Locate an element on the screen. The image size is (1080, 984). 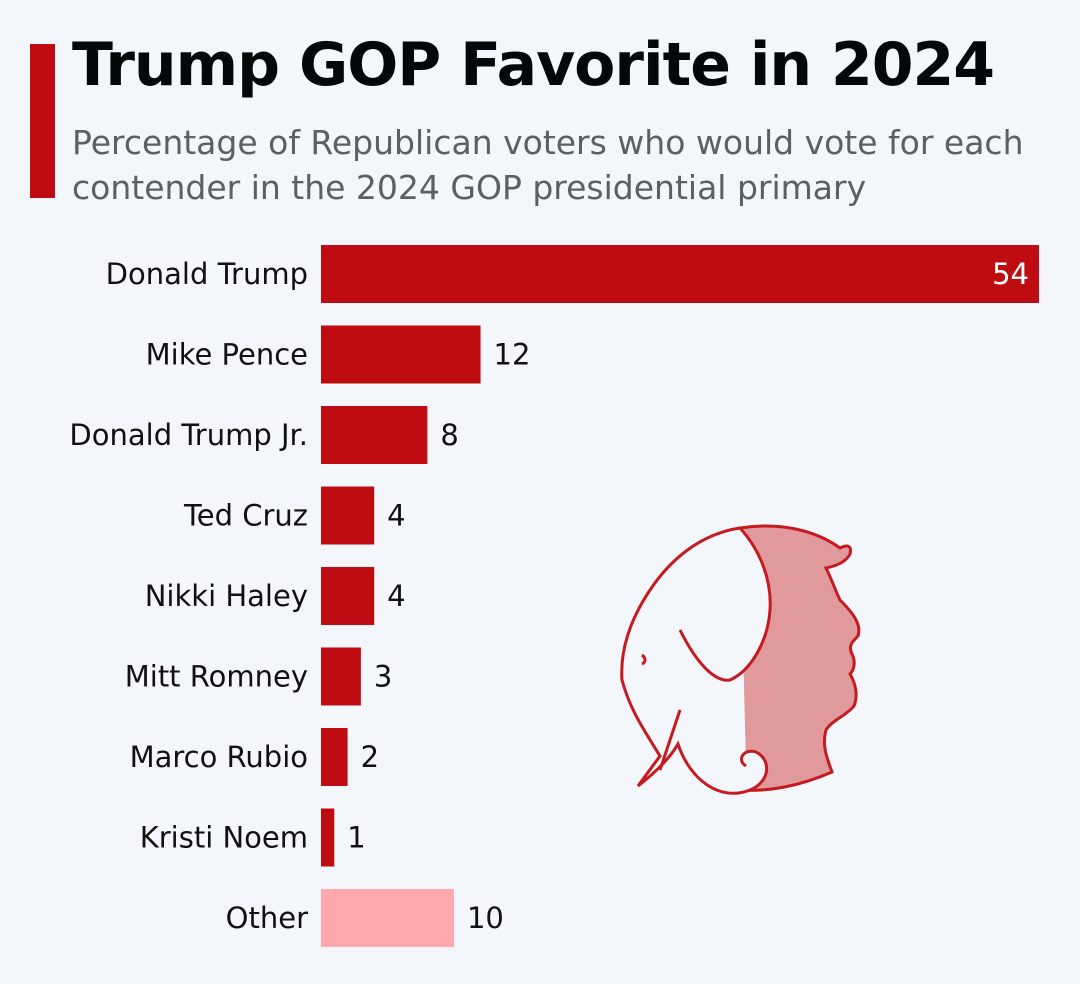
value-label: 3 is located at coordinates (383, 677).